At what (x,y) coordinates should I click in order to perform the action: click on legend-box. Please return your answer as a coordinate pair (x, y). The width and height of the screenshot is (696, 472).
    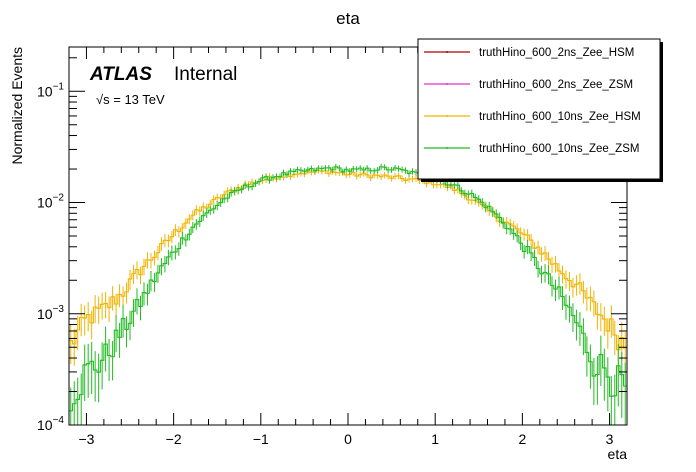
    Looking at the image, I should click on (539, 109).